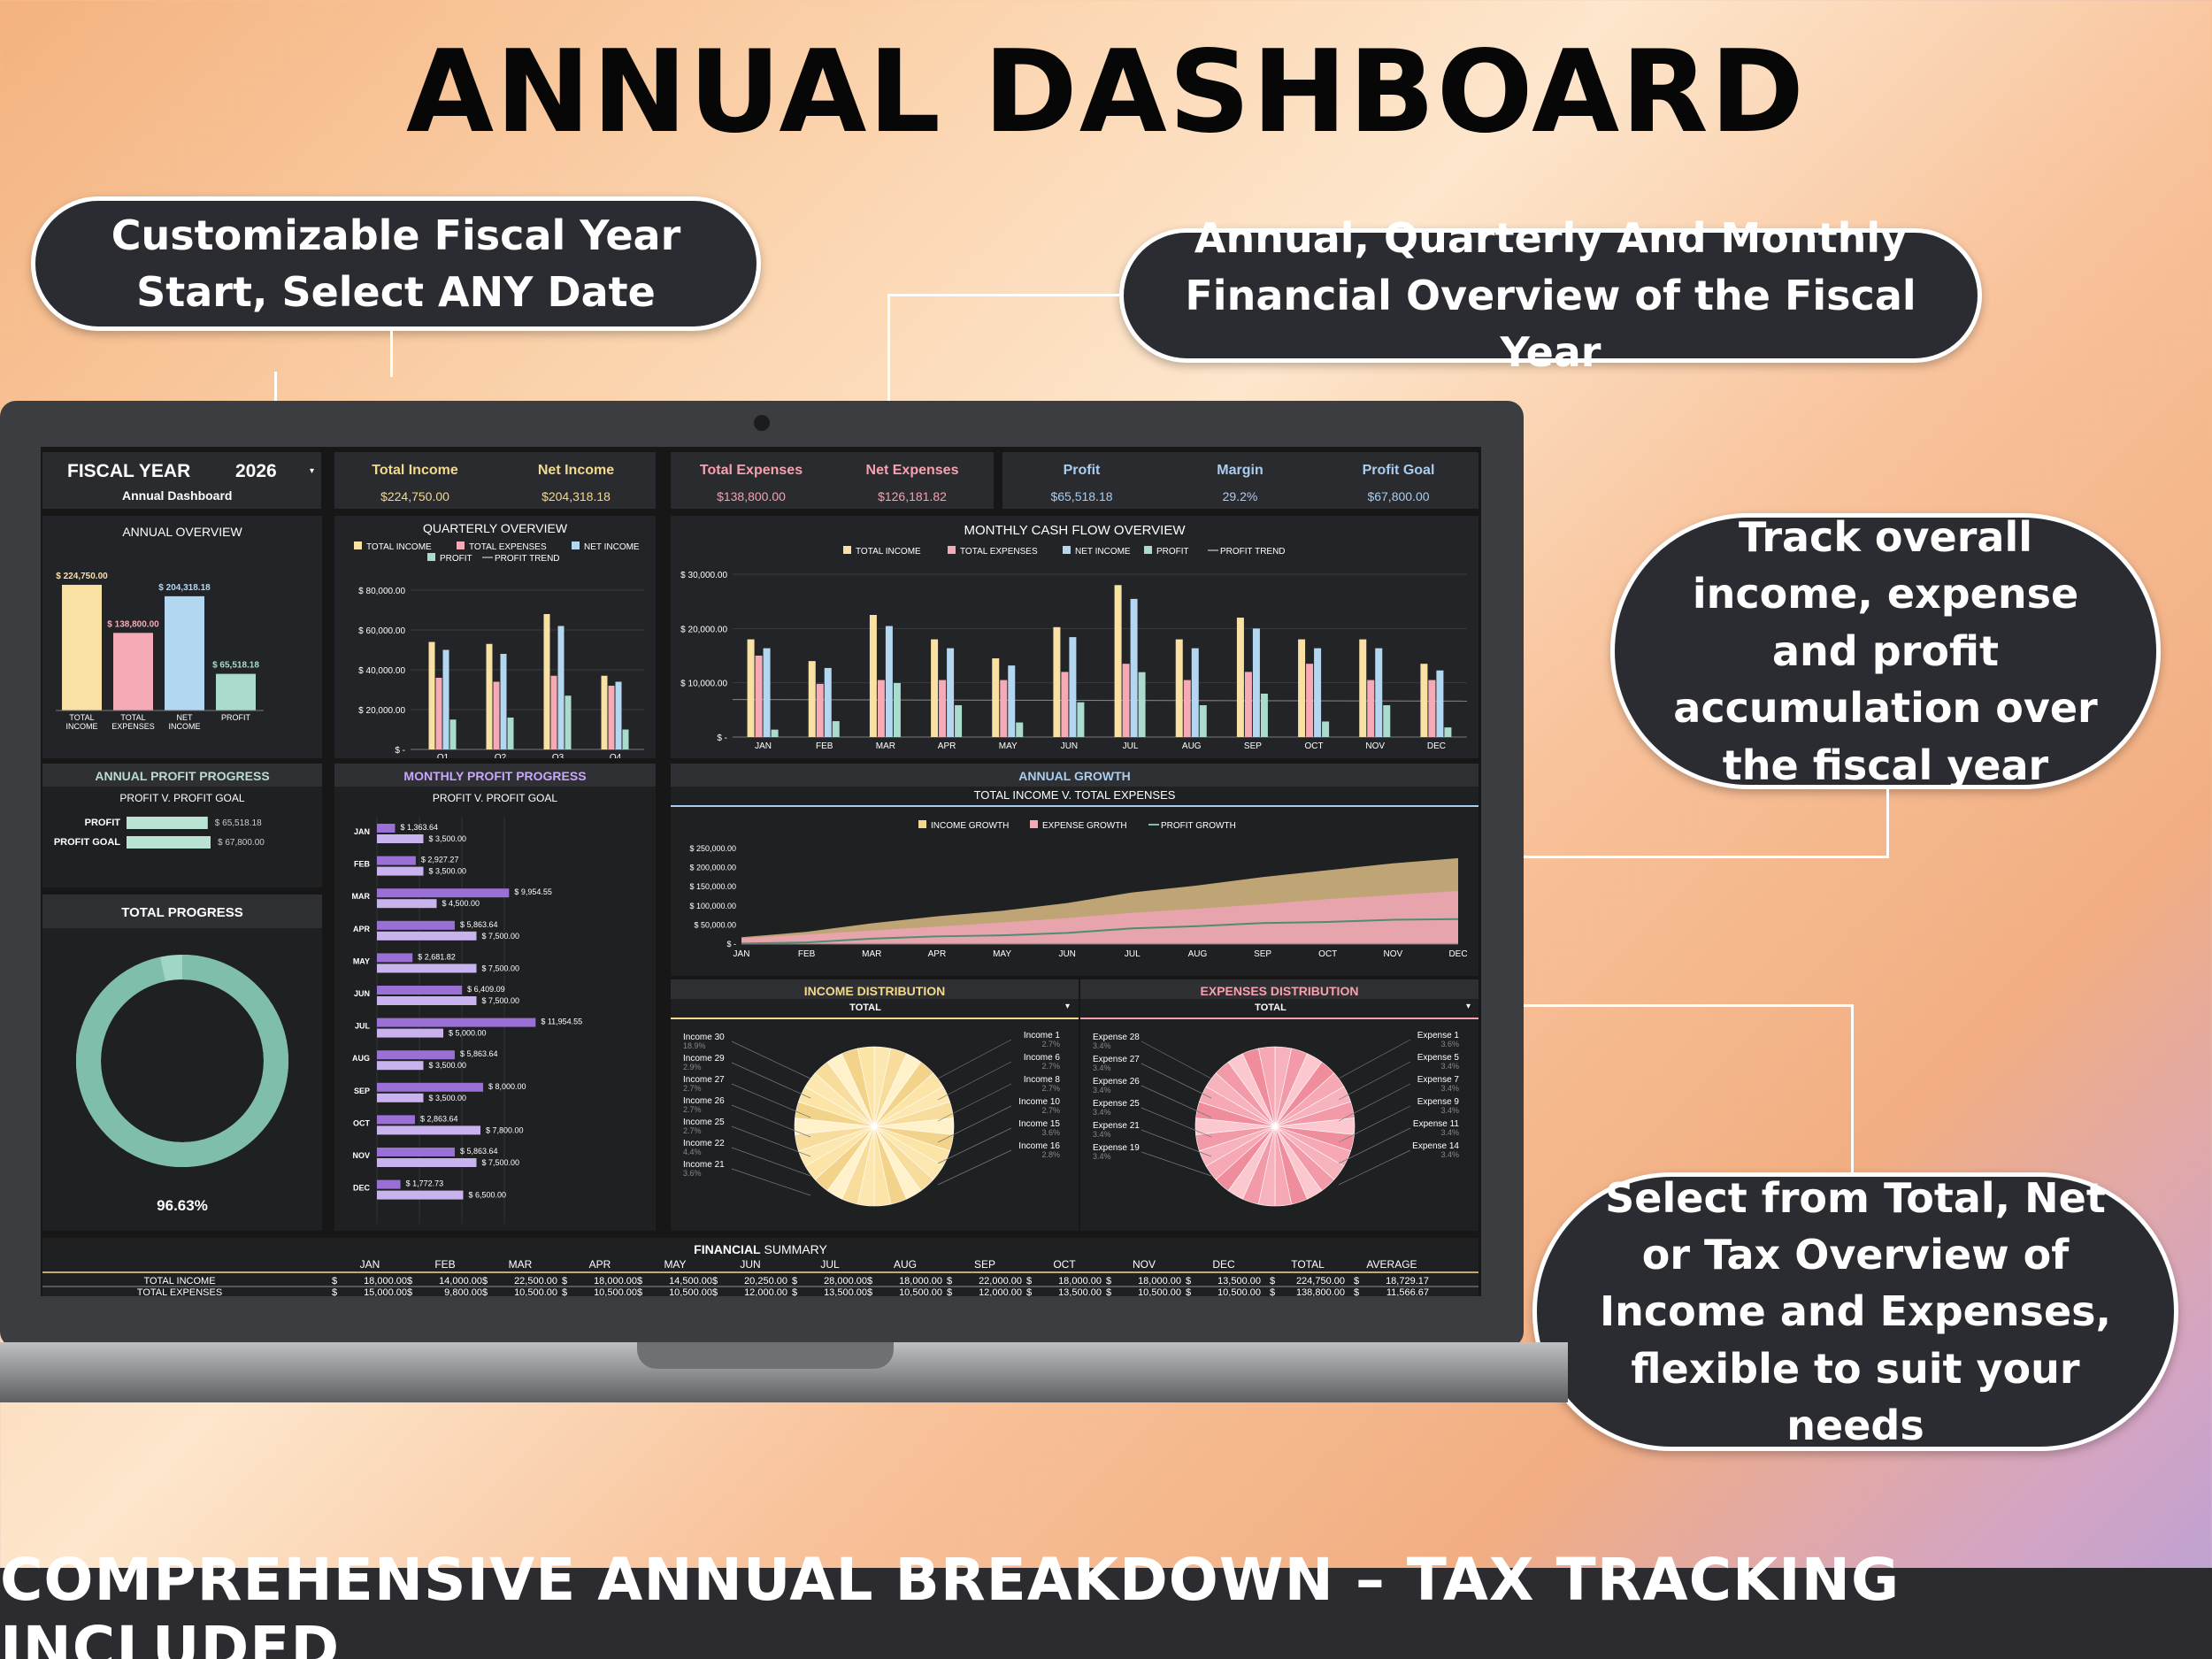 The image size is (2212, 1659). Describe the element at coordinates (559, 755) in the screenshot. I see `category-label: Q3` at that location.